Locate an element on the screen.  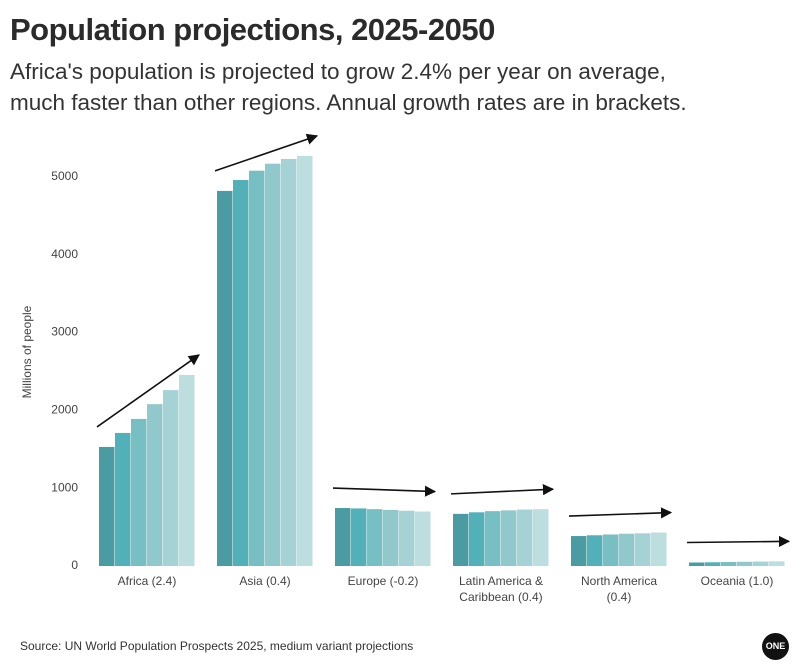
x-tick-label: Asia (0.4) is located at coordinates (264, 581).